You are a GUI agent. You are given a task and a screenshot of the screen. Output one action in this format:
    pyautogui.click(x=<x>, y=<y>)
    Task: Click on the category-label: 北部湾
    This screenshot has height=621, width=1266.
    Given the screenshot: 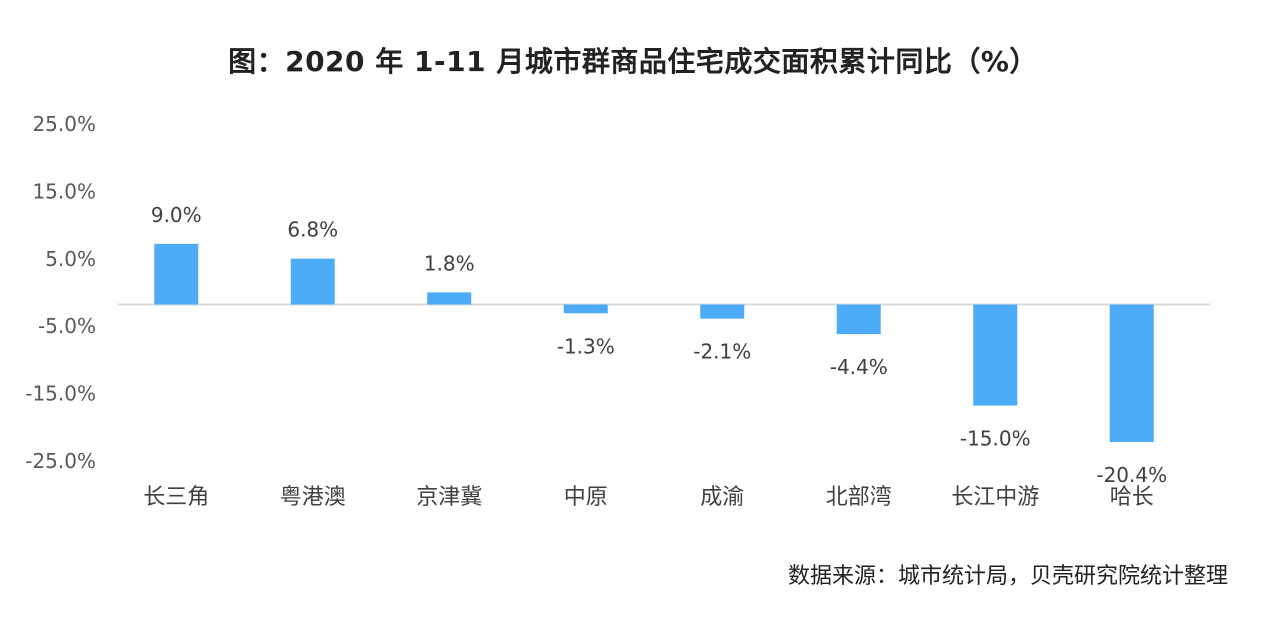 What is the action you would take?
    pyautogui.click(x=859, y=497)
    